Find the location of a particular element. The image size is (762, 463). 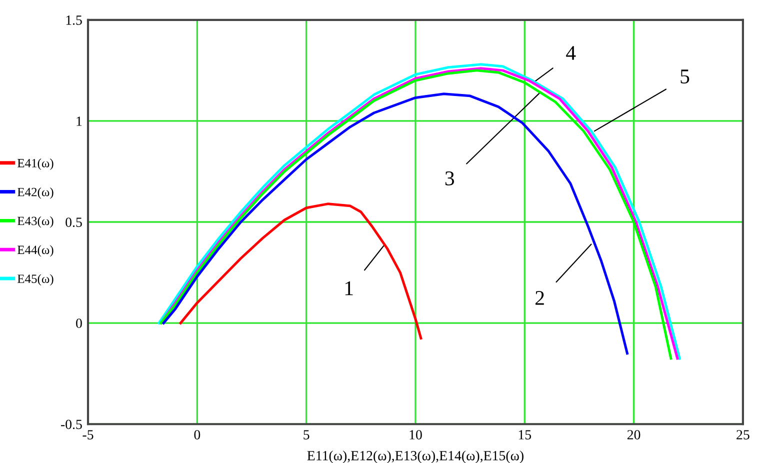

annotation: 4 is located at coordinates (571, 53).